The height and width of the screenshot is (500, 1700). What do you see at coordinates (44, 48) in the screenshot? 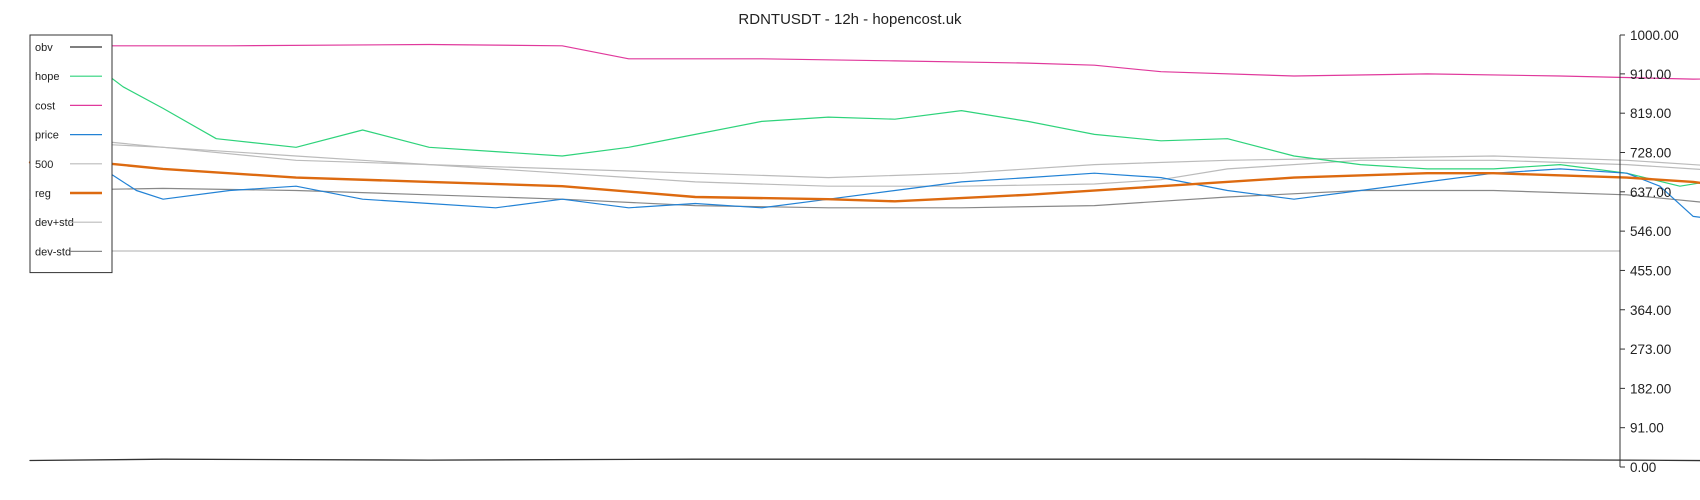
I see `legend-label-obv: obv` at bounding box center [44, 48].